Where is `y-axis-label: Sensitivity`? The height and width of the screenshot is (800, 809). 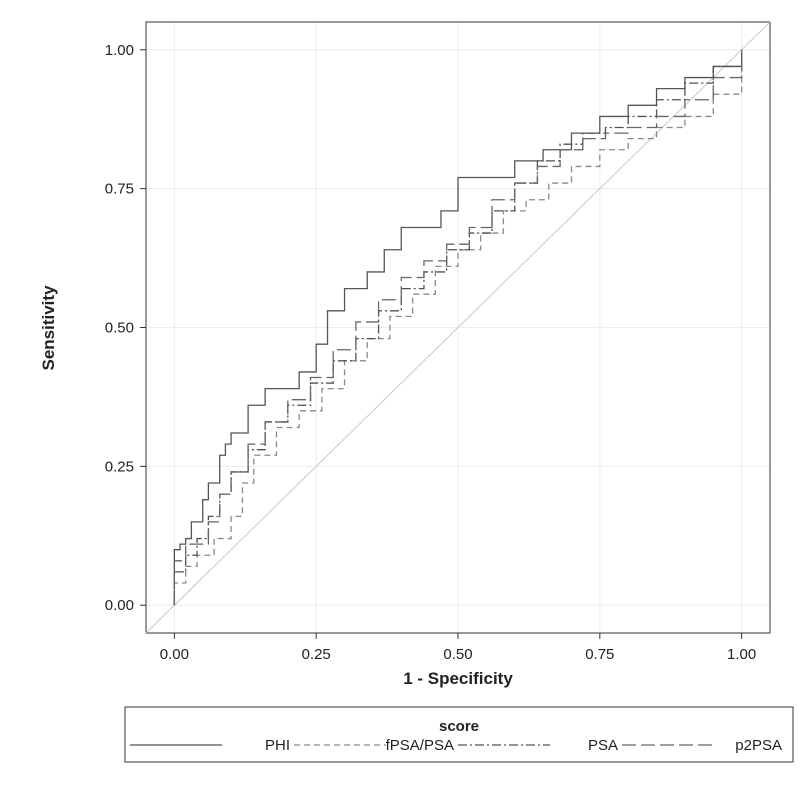
y-axis-label: Sensitivity is located at coordinates (48, 328).